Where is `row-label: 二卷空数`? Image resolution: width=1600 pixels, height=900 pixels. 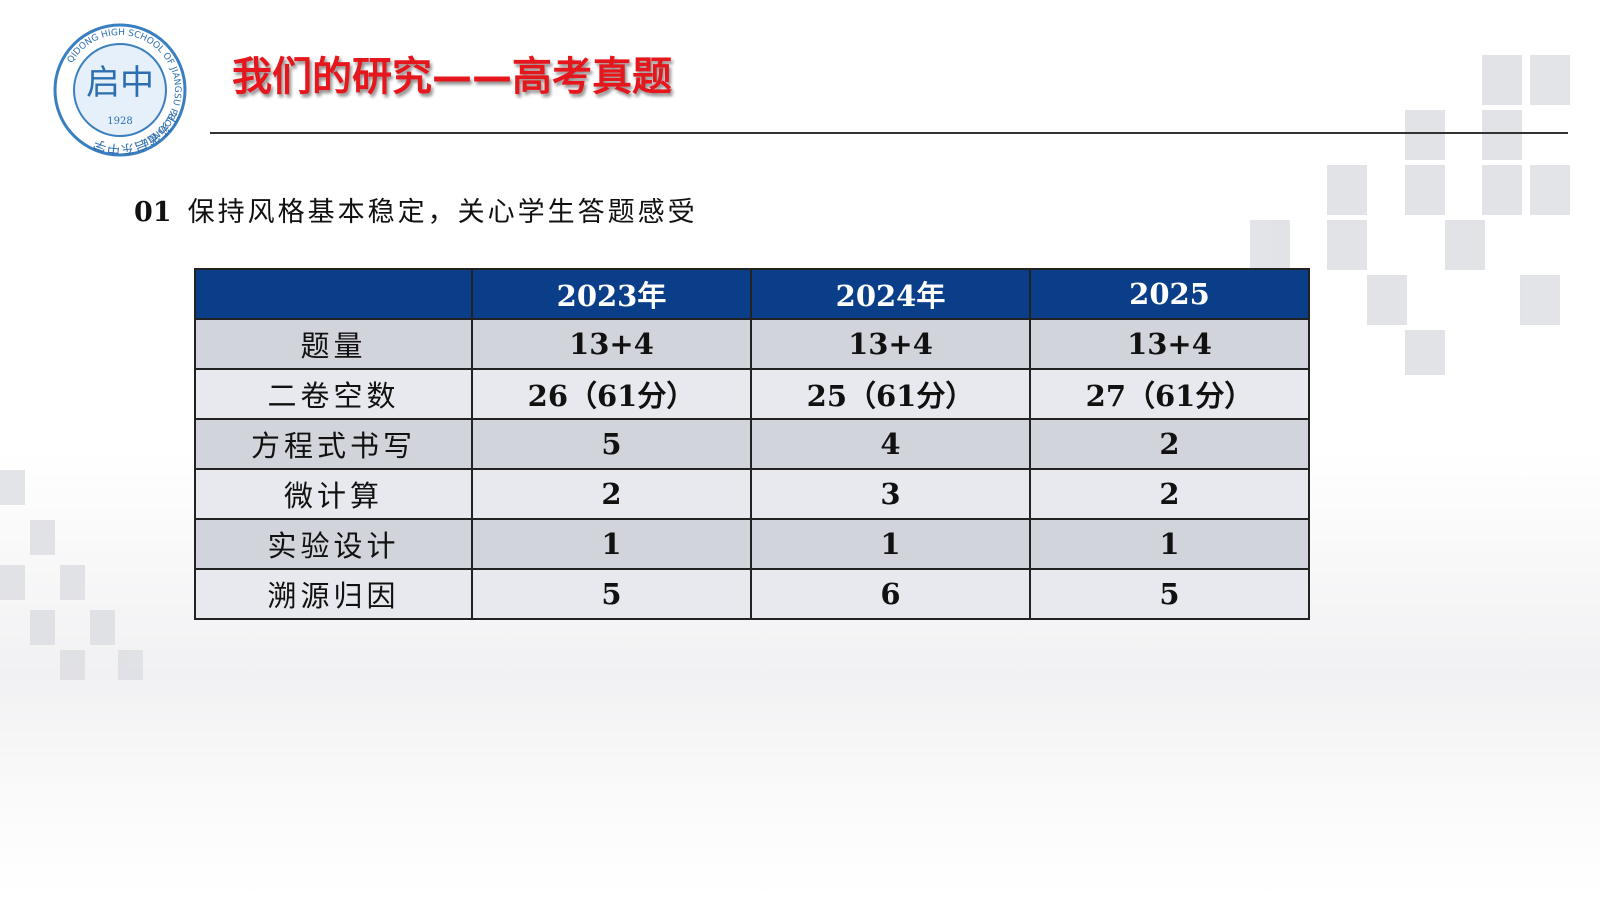
row-label: 二卷空数 is located at coordinates (333, 394).